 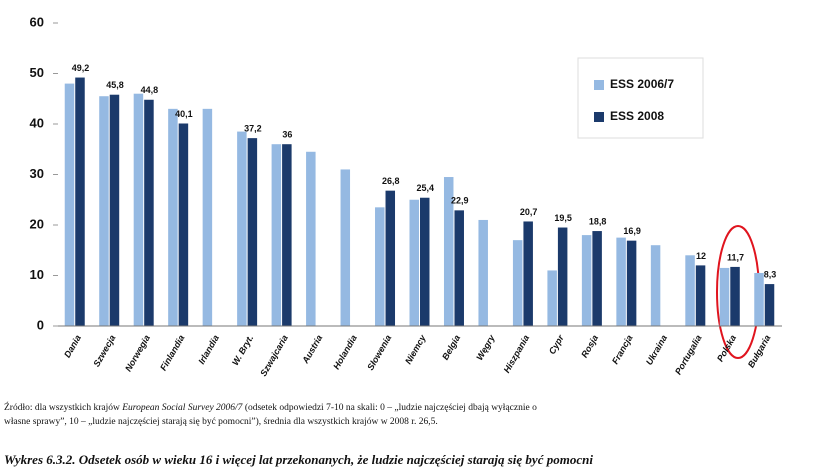 What do you see at coordinates (637, 116) in the screenshot?
I see `legend-label: ESS 2008` at bounding box center [637, 116].